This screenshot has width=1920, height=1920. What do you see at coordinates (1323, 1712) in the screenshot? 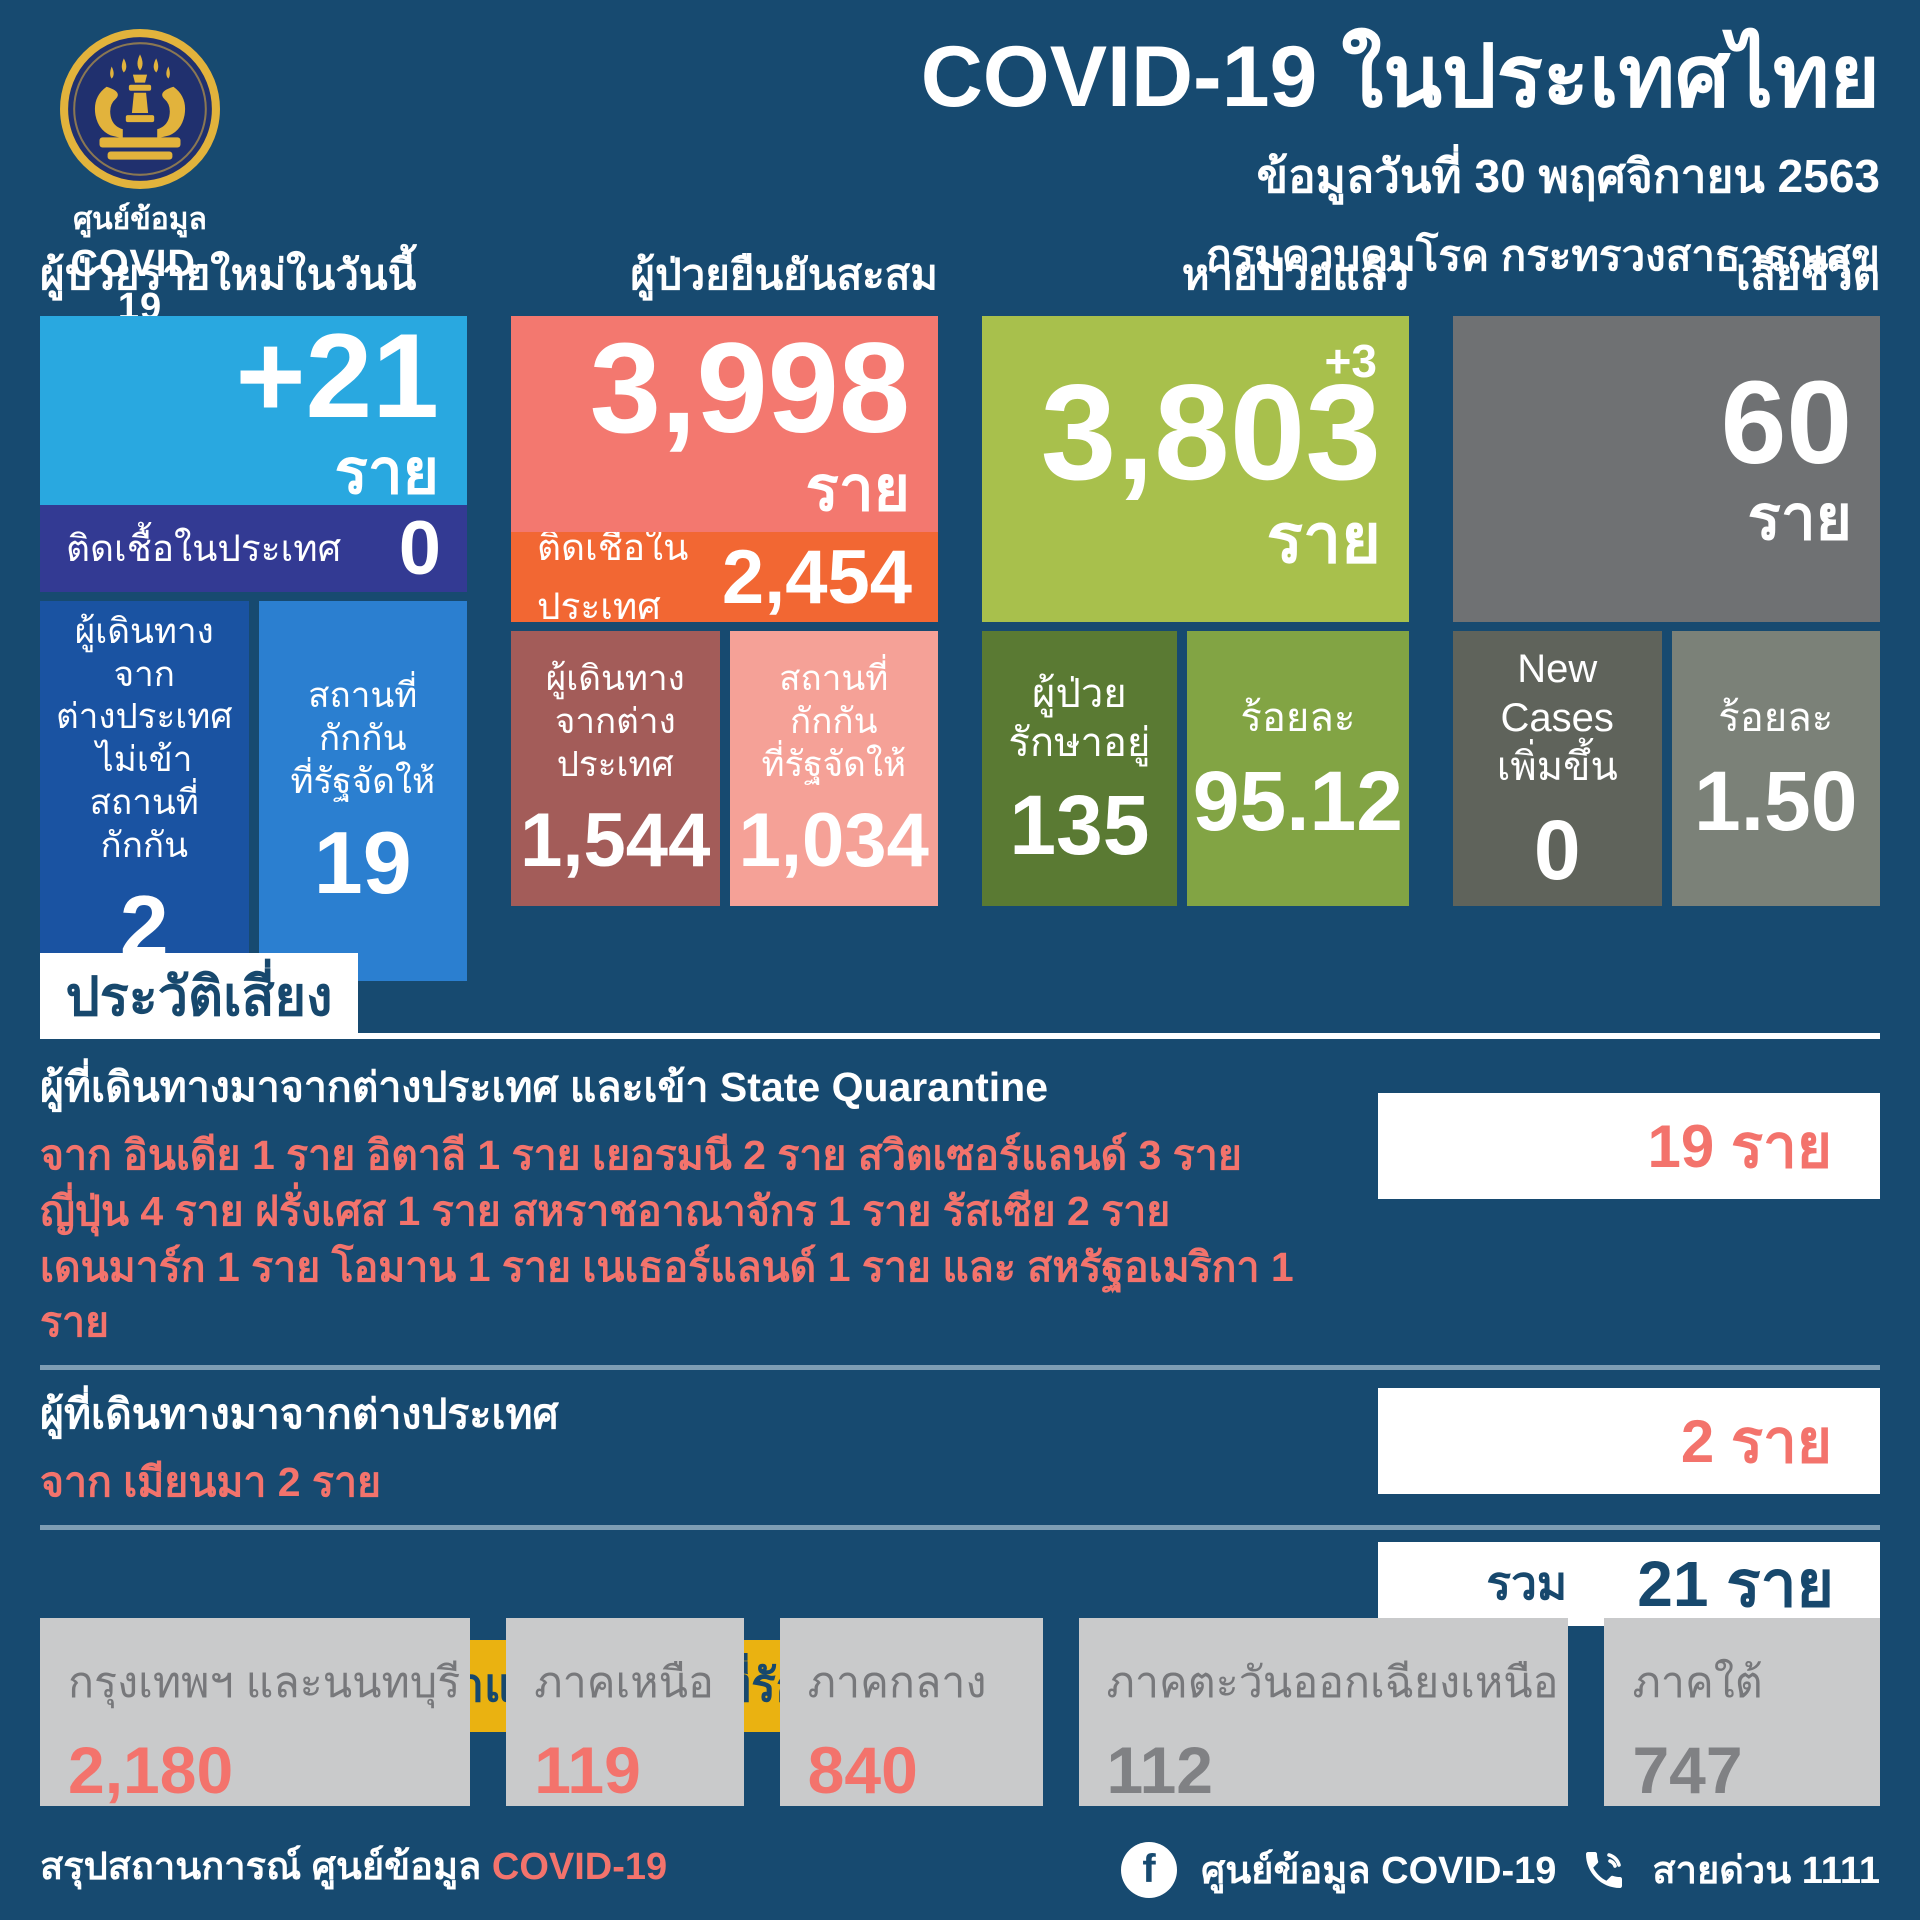
I see `region-card-northeast: ภาคตะวันออกเฉียงเหนือ 112` at bounding box center [1323, 1712].